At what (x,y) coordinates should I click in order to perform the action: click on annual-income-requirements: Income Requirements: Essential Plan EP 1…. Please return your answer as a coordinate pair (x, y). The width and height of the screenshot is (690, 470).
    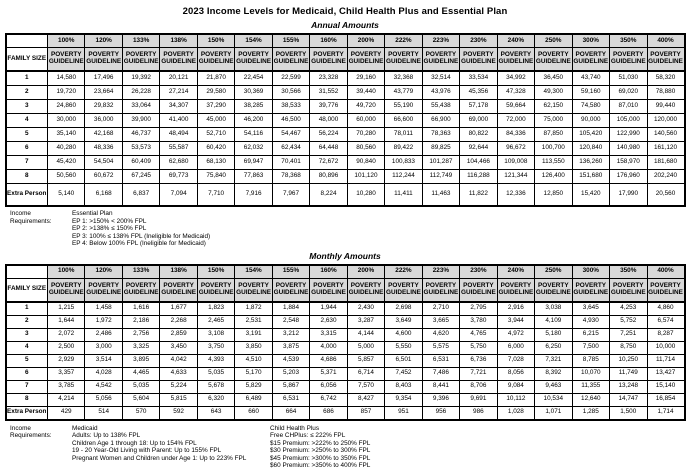
    Looking at the image, I should click on (350, 229).